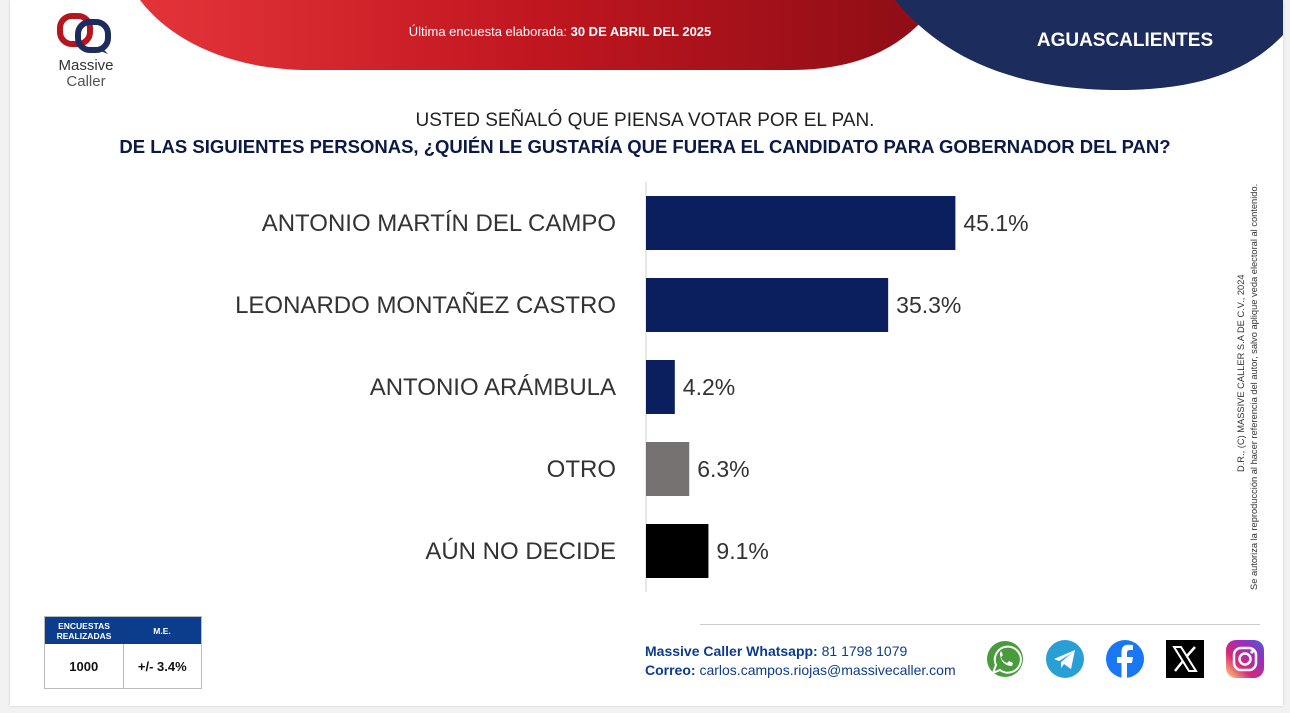 The image size is (1290, 713). Describe the element at coordinates (864, 651) in the screenshot. I see `whatsapp-number: 81 1798 1079` at that location.